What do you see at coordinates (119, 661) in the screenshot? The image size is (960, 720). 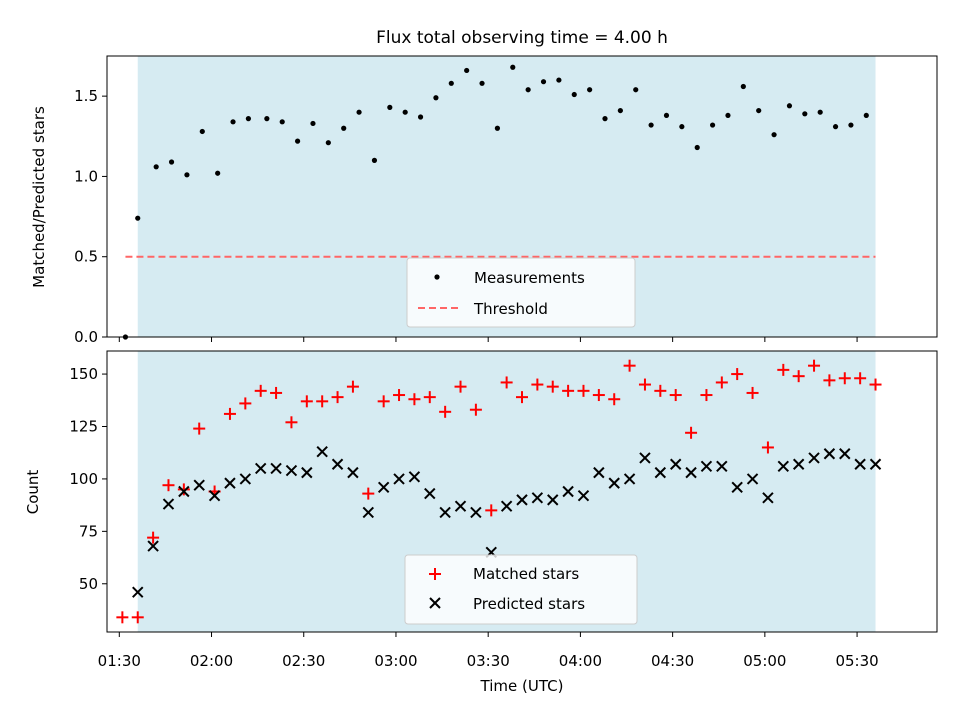 I see `x-tick-label: 01:30` at bounding box center [119, 661].